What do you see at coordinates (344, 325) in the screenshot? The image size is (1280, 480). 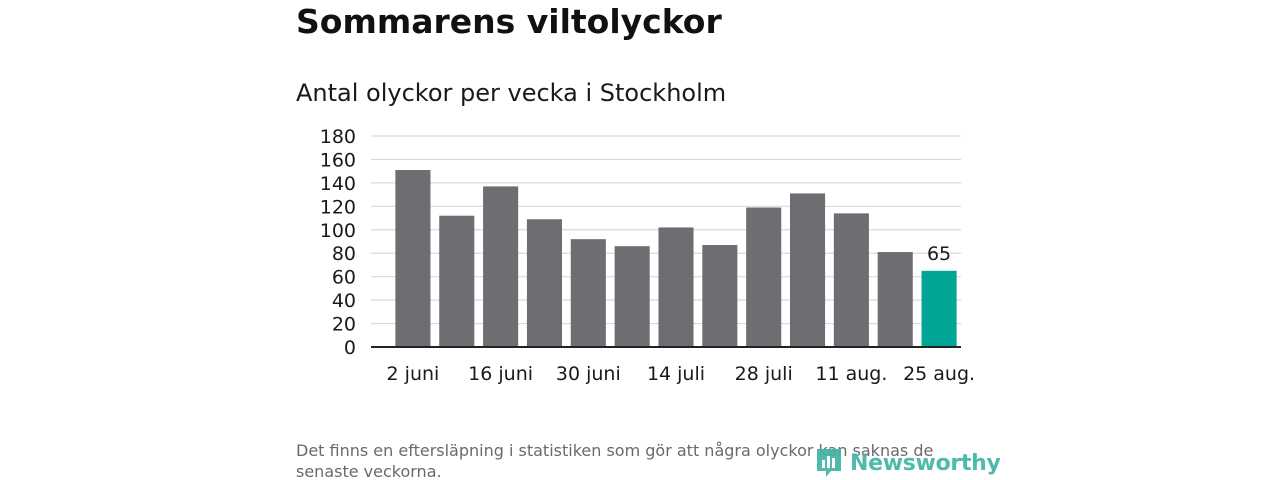 I see `y-tick-label: 20` at bounding box center [344, 325].